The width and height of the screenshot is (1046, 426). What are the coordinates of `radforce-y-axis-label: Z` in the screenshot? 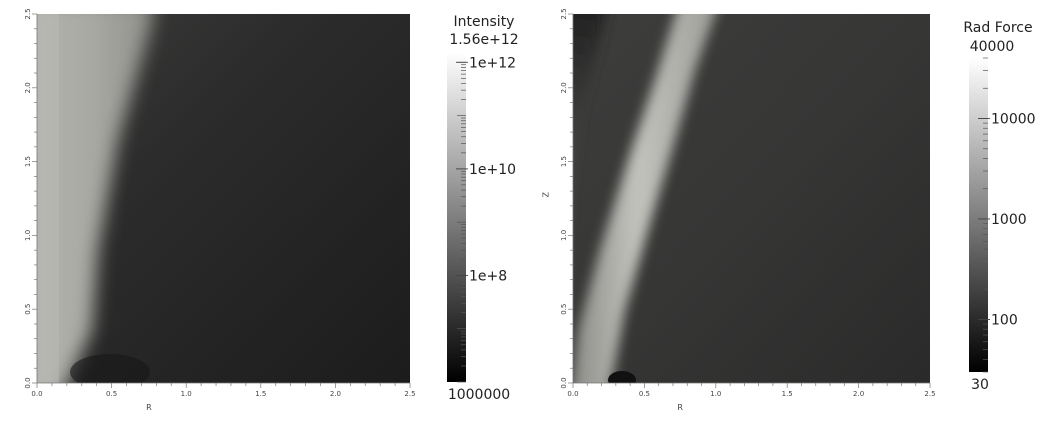 It's located at (546, 195).